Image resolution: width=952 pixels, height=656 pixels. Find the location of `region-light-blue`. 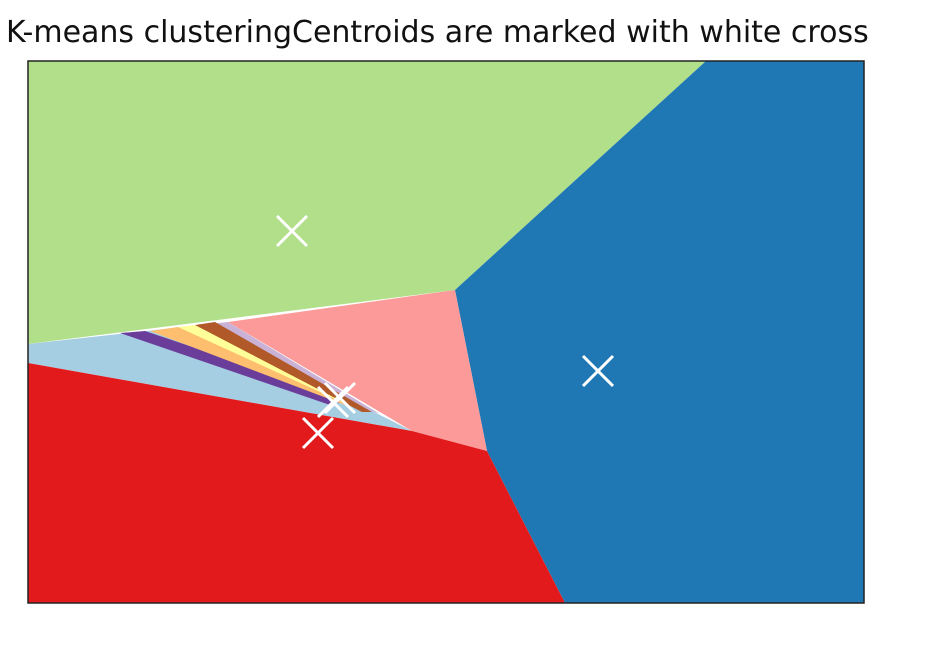

region-light-blue is located at coordinates (220, 378).